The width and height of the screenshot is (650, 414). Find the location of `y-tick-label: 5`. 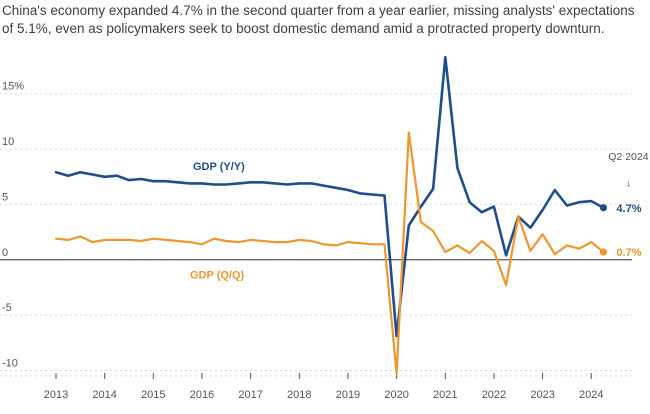

y-tick-label: 5 is located at coordinates (5, 197).